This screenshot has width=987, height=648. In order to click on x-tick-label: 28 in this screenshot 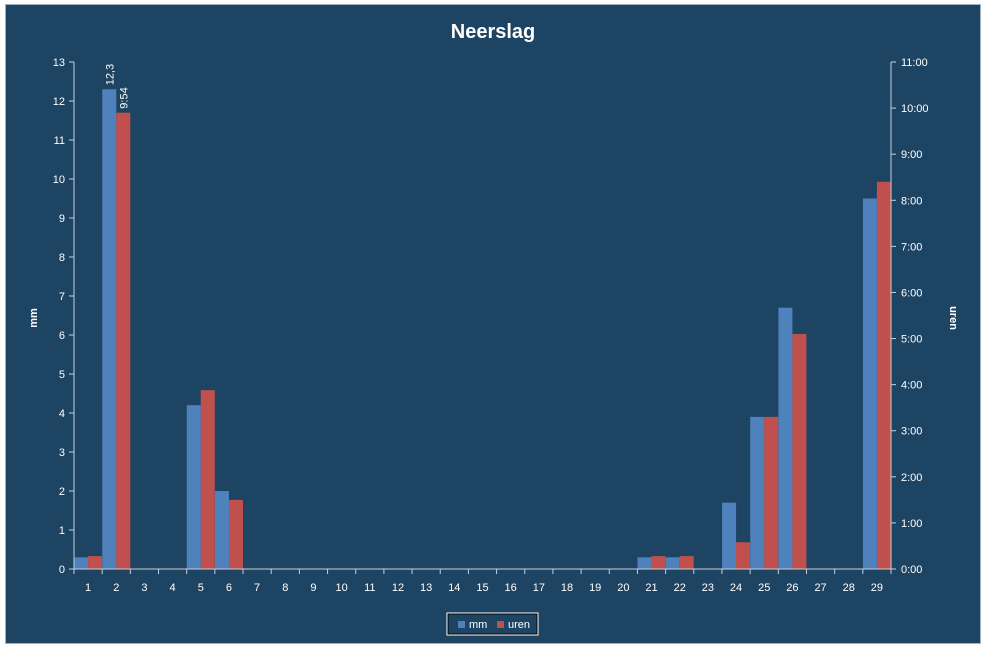, I will do `click(849, 588)`.